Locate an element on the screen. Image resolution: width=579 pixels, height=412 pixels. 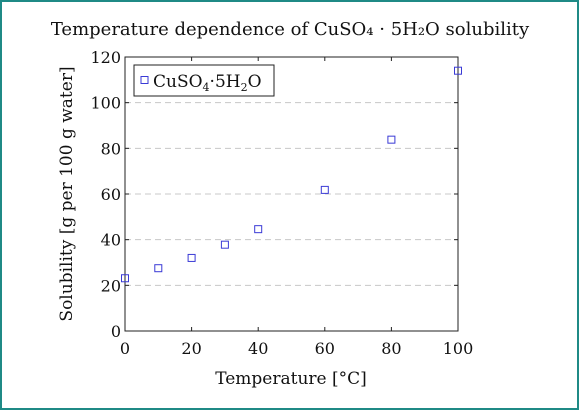
y-tick-label: 100 is located at coordinates (105, 103).